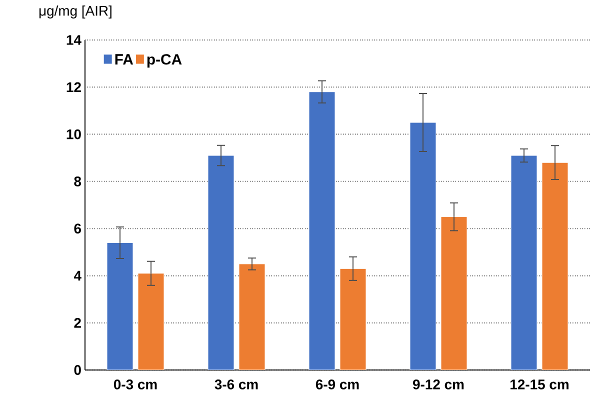 The width and height of the screenshot is (593, 407). What do you see at coordinates (236, 385) in the screenshot?
I see `x-tick-label: 3-6 cm` at bounding box center [236, 385].